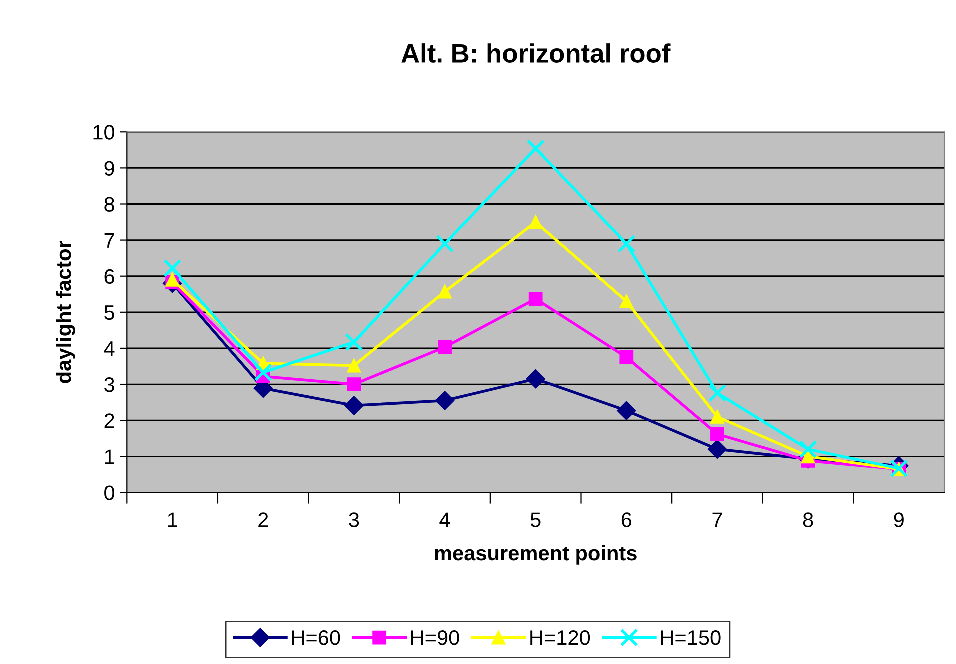 The width and height of the screenshot is (956, 664). I want to click on y-tick-label: 9, so click(109, 168).